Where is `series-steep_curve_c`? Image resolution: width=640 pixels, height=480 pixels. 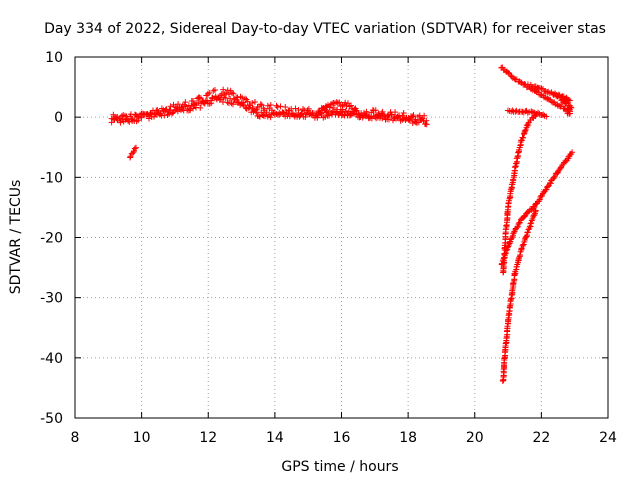 series-steep_curve_c is located at coordinates (519, 296).